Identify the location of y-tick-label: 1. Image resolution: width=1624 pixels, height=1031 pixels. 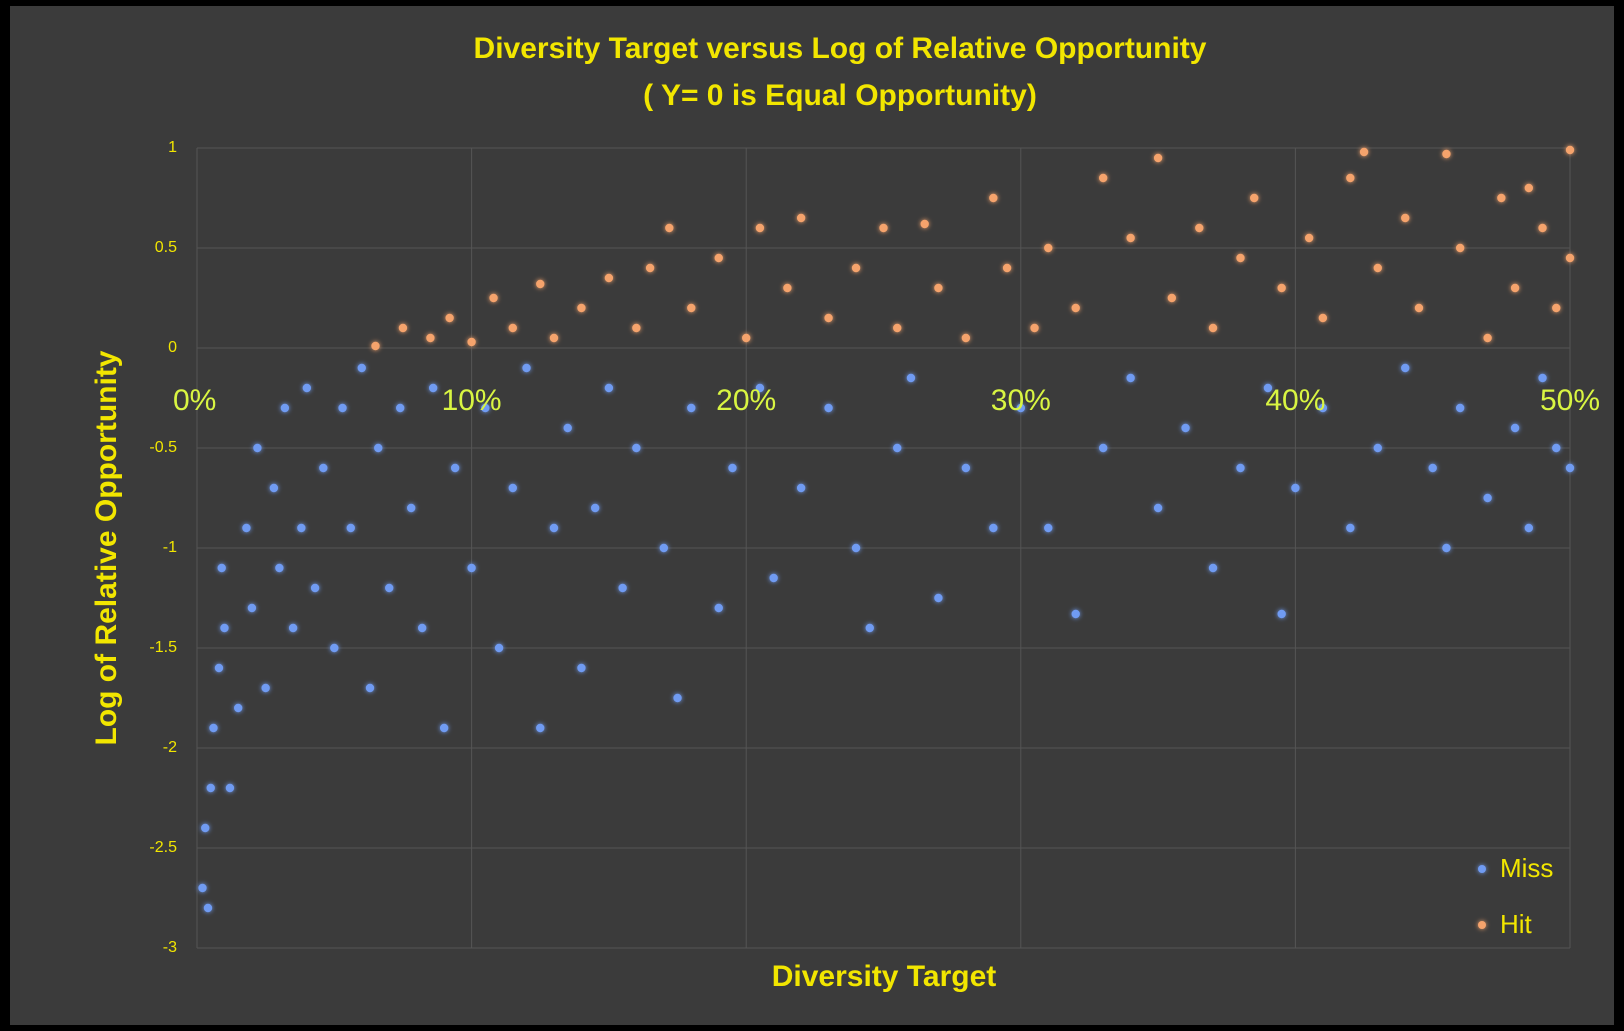
(172, 147).